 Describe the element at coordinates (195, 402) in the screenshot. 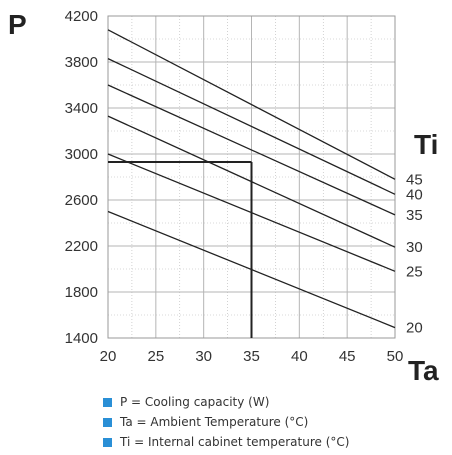

I see `legend-text: P = Cooling capacity (W)` at that location.